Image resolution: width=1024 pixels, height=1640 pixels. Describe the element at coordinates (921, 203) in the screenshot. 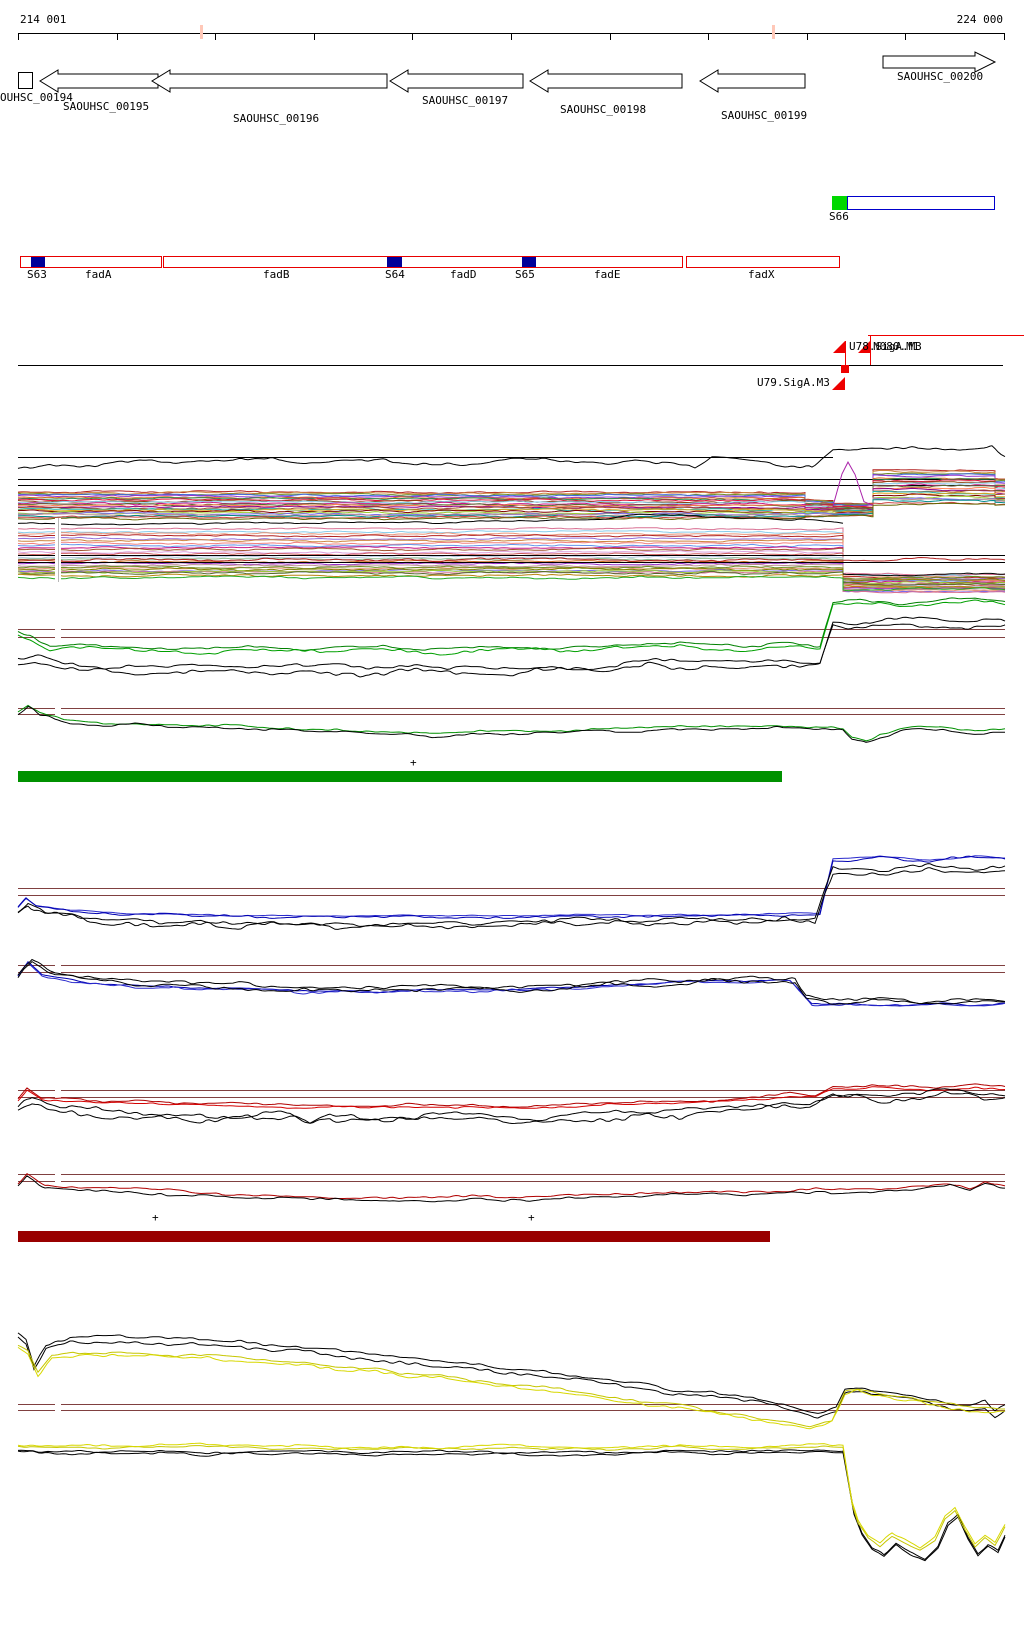

I see `srna-s66-box` at that location.